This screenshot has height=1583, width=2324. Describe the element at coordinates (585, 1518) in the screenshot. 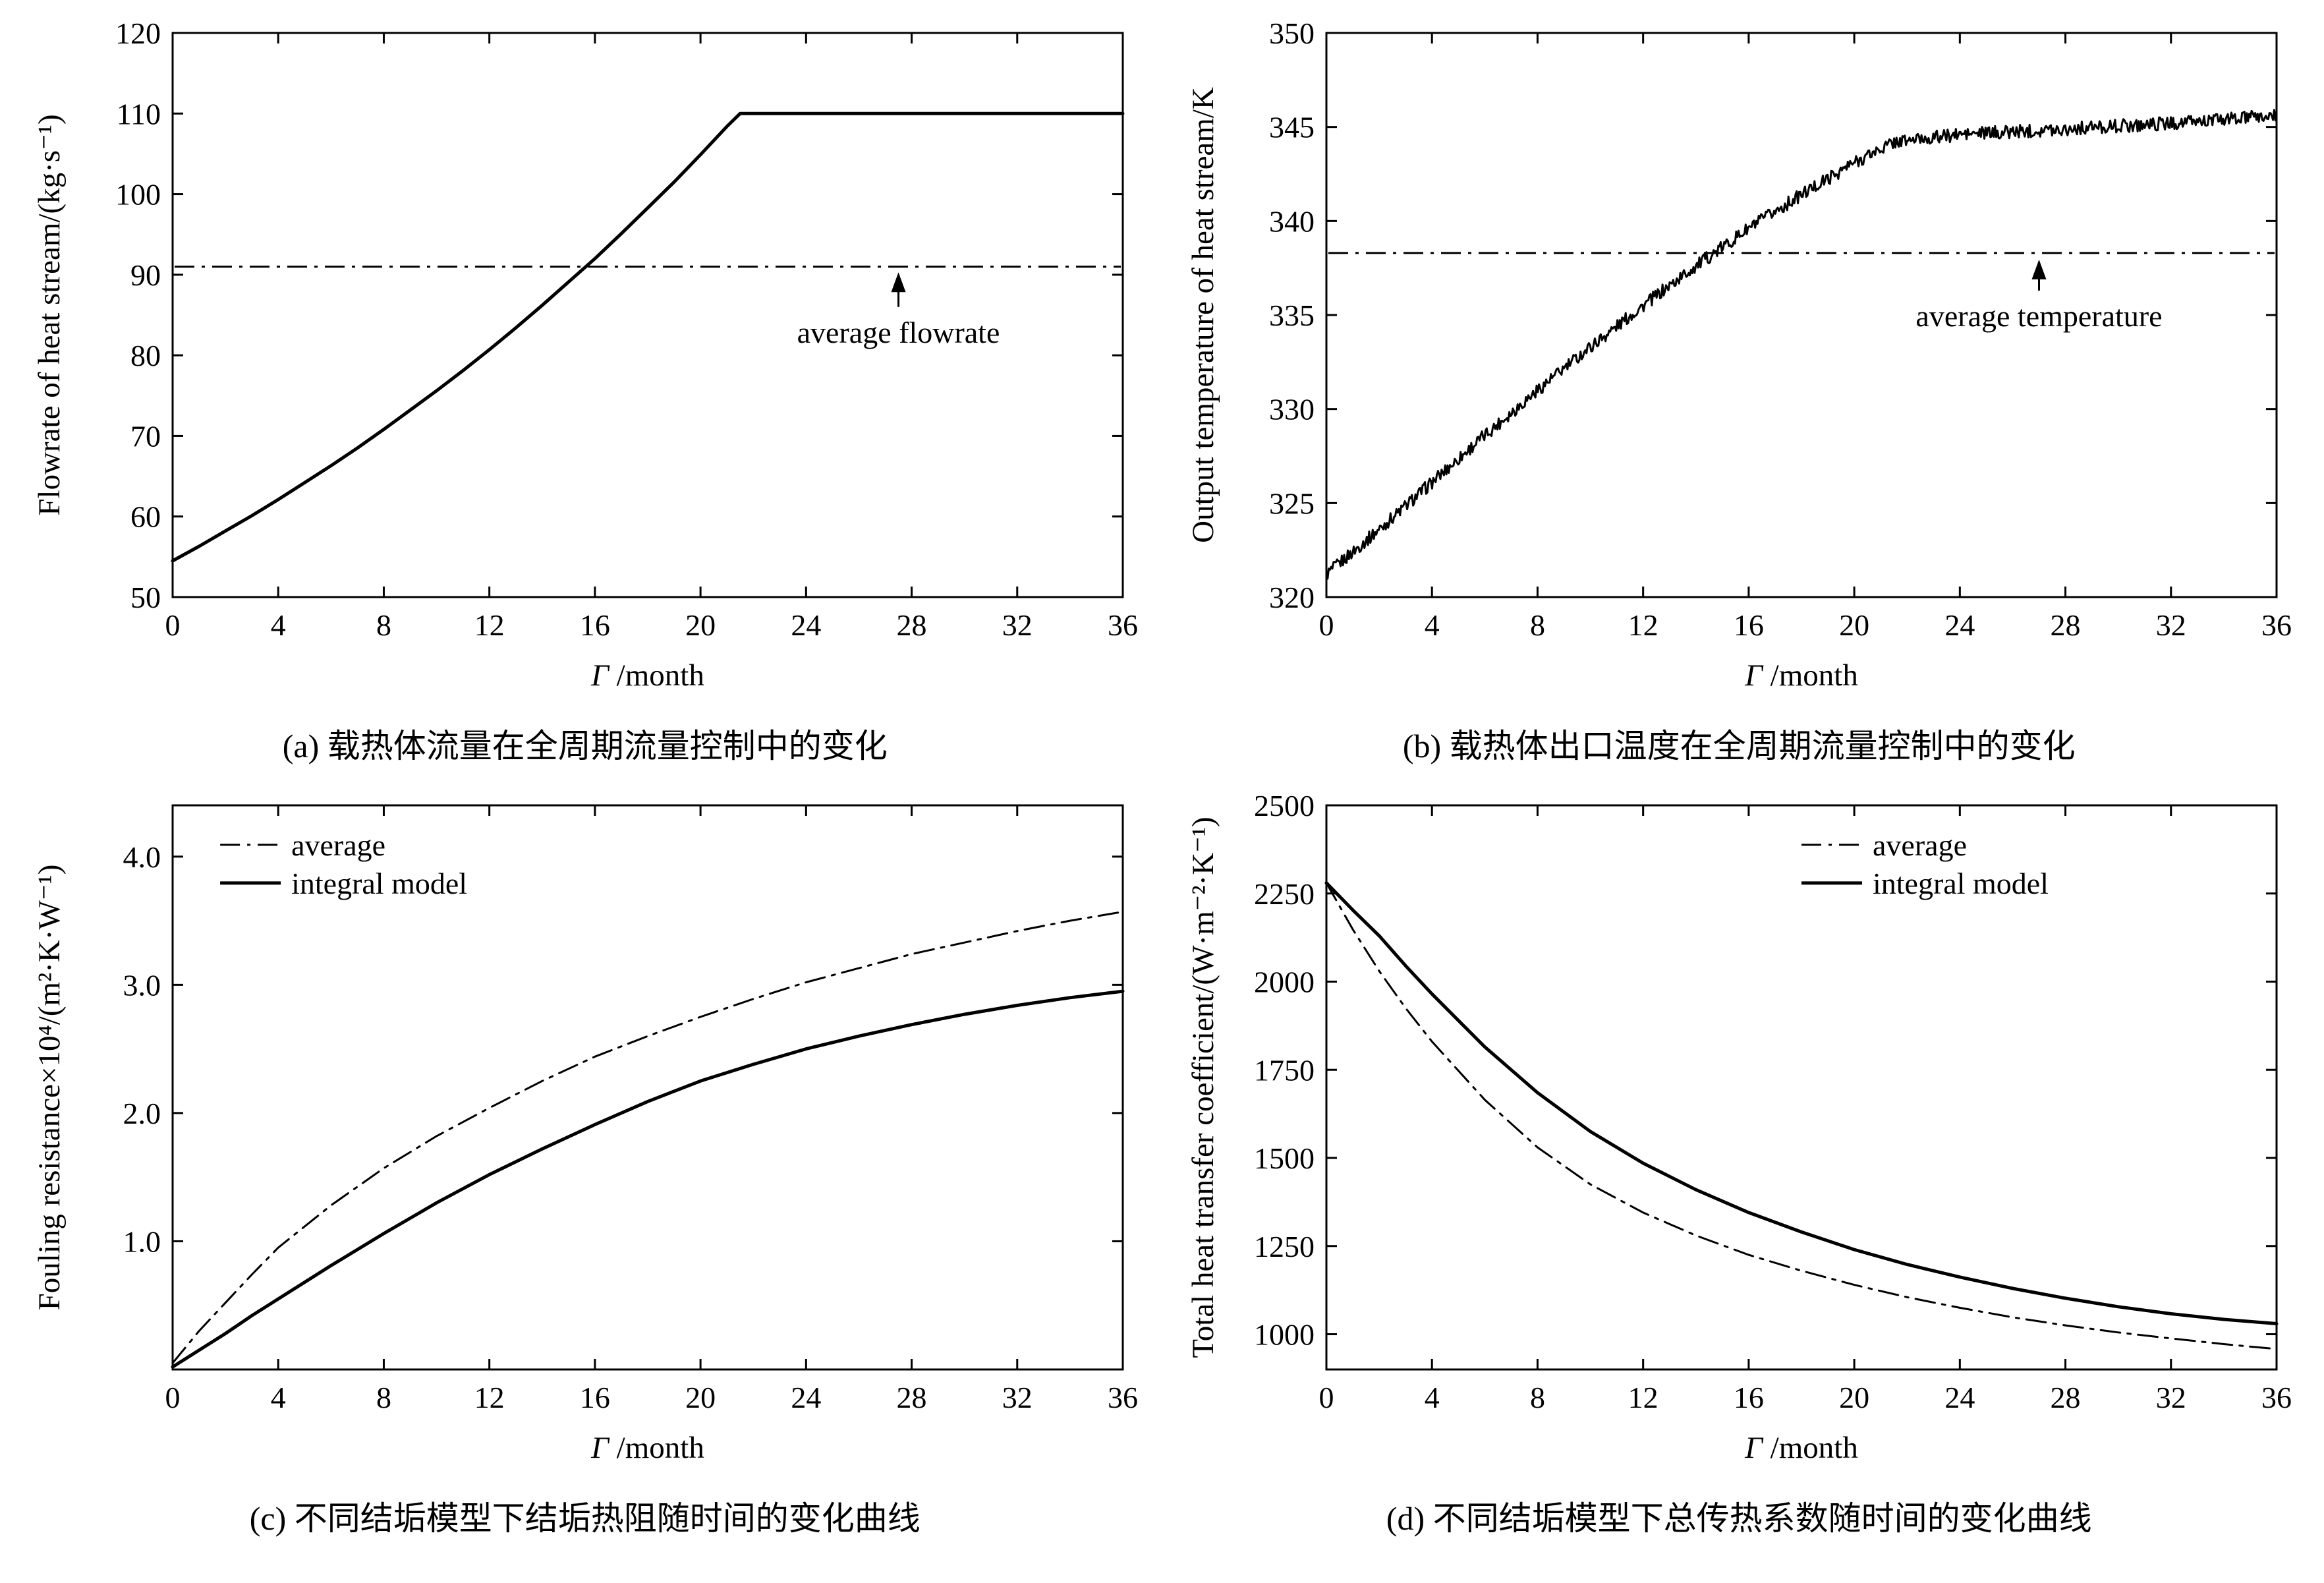

I see `chart-c-caption: (c) 不同结垢模型下结垢热阻随时间的变化曲线` at that location.